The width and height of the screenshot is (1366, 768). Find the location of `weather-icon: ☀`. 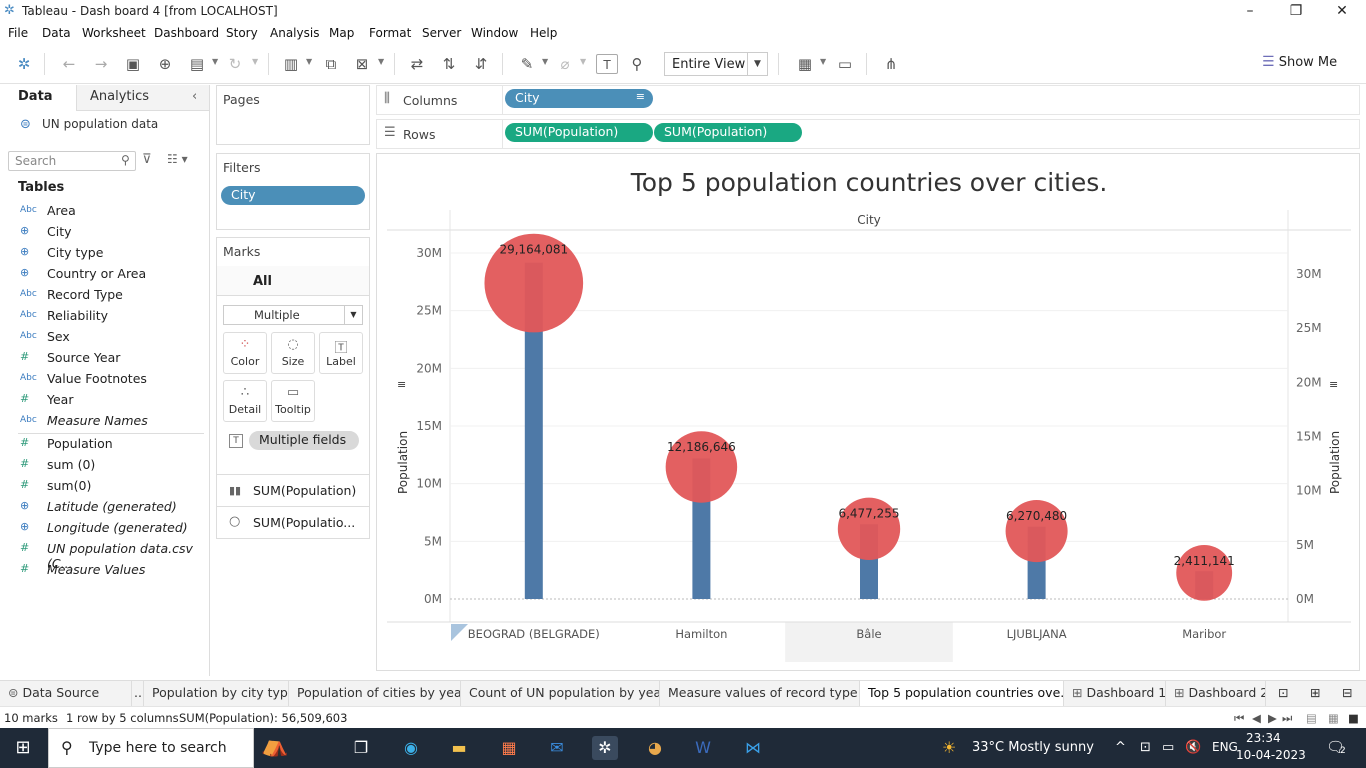

weather-icon: ☀ is located at coordinates (949, 747).